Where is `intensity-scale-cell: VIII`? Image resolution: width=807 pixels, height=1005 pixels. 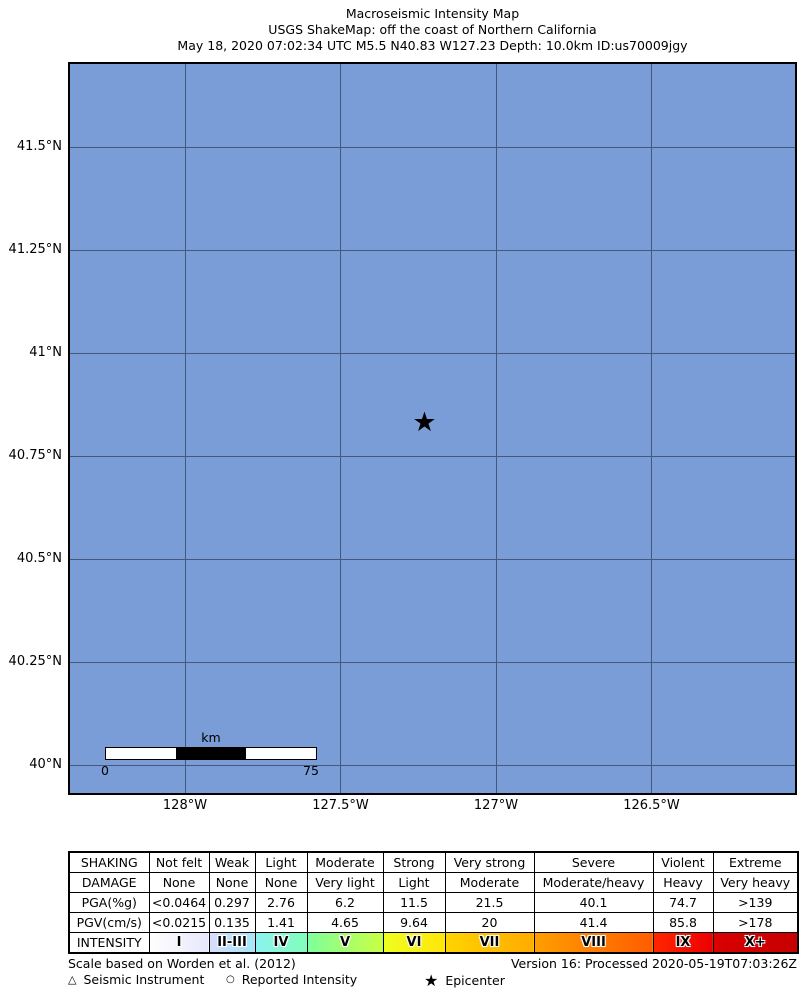 intensity-scale-cell: VIII is located at coordinates (593, 943).